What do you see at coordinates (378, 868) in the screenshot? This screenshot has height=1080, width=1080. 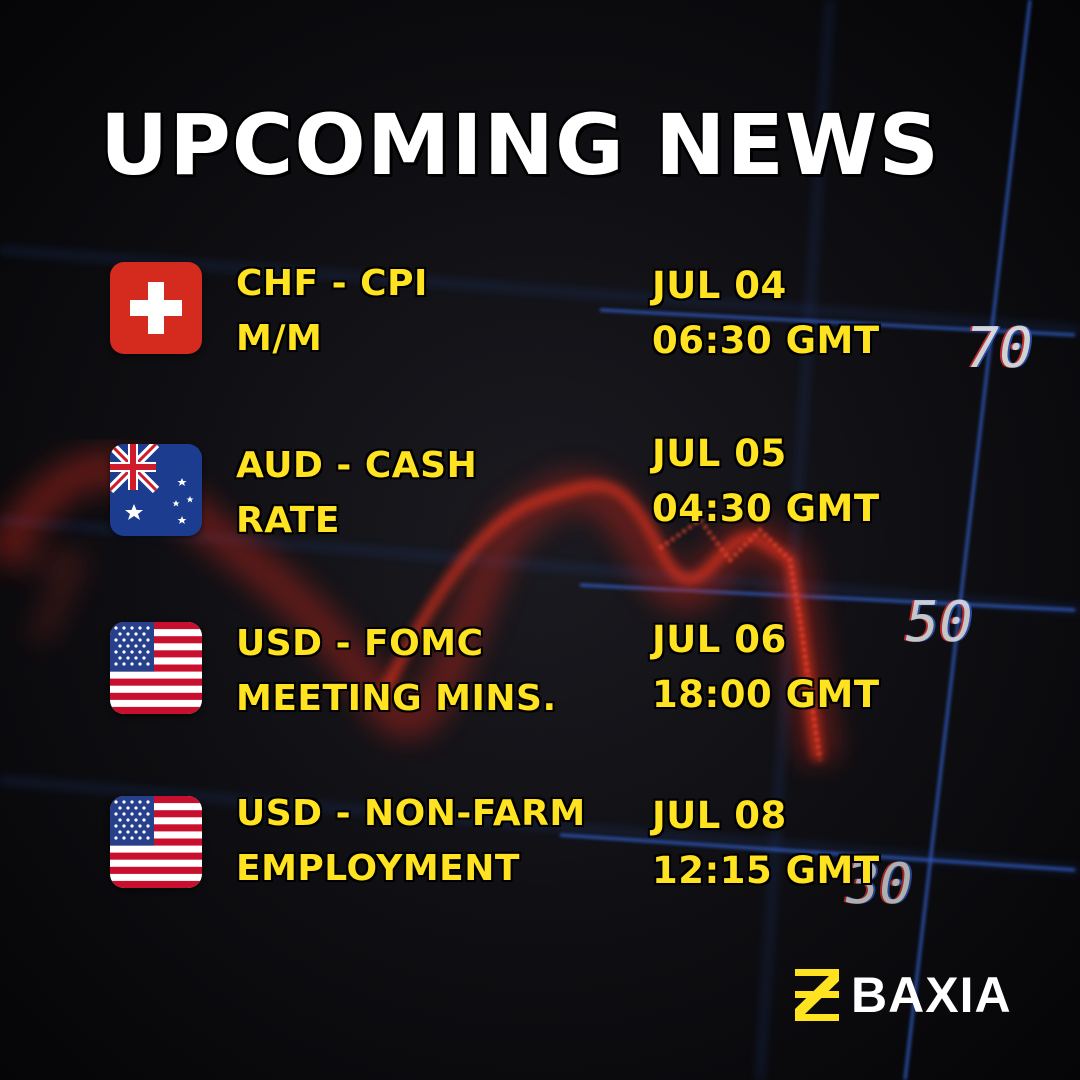 I see `event-line-2: EMPLOYMENT` at bounding box center [378, 868].